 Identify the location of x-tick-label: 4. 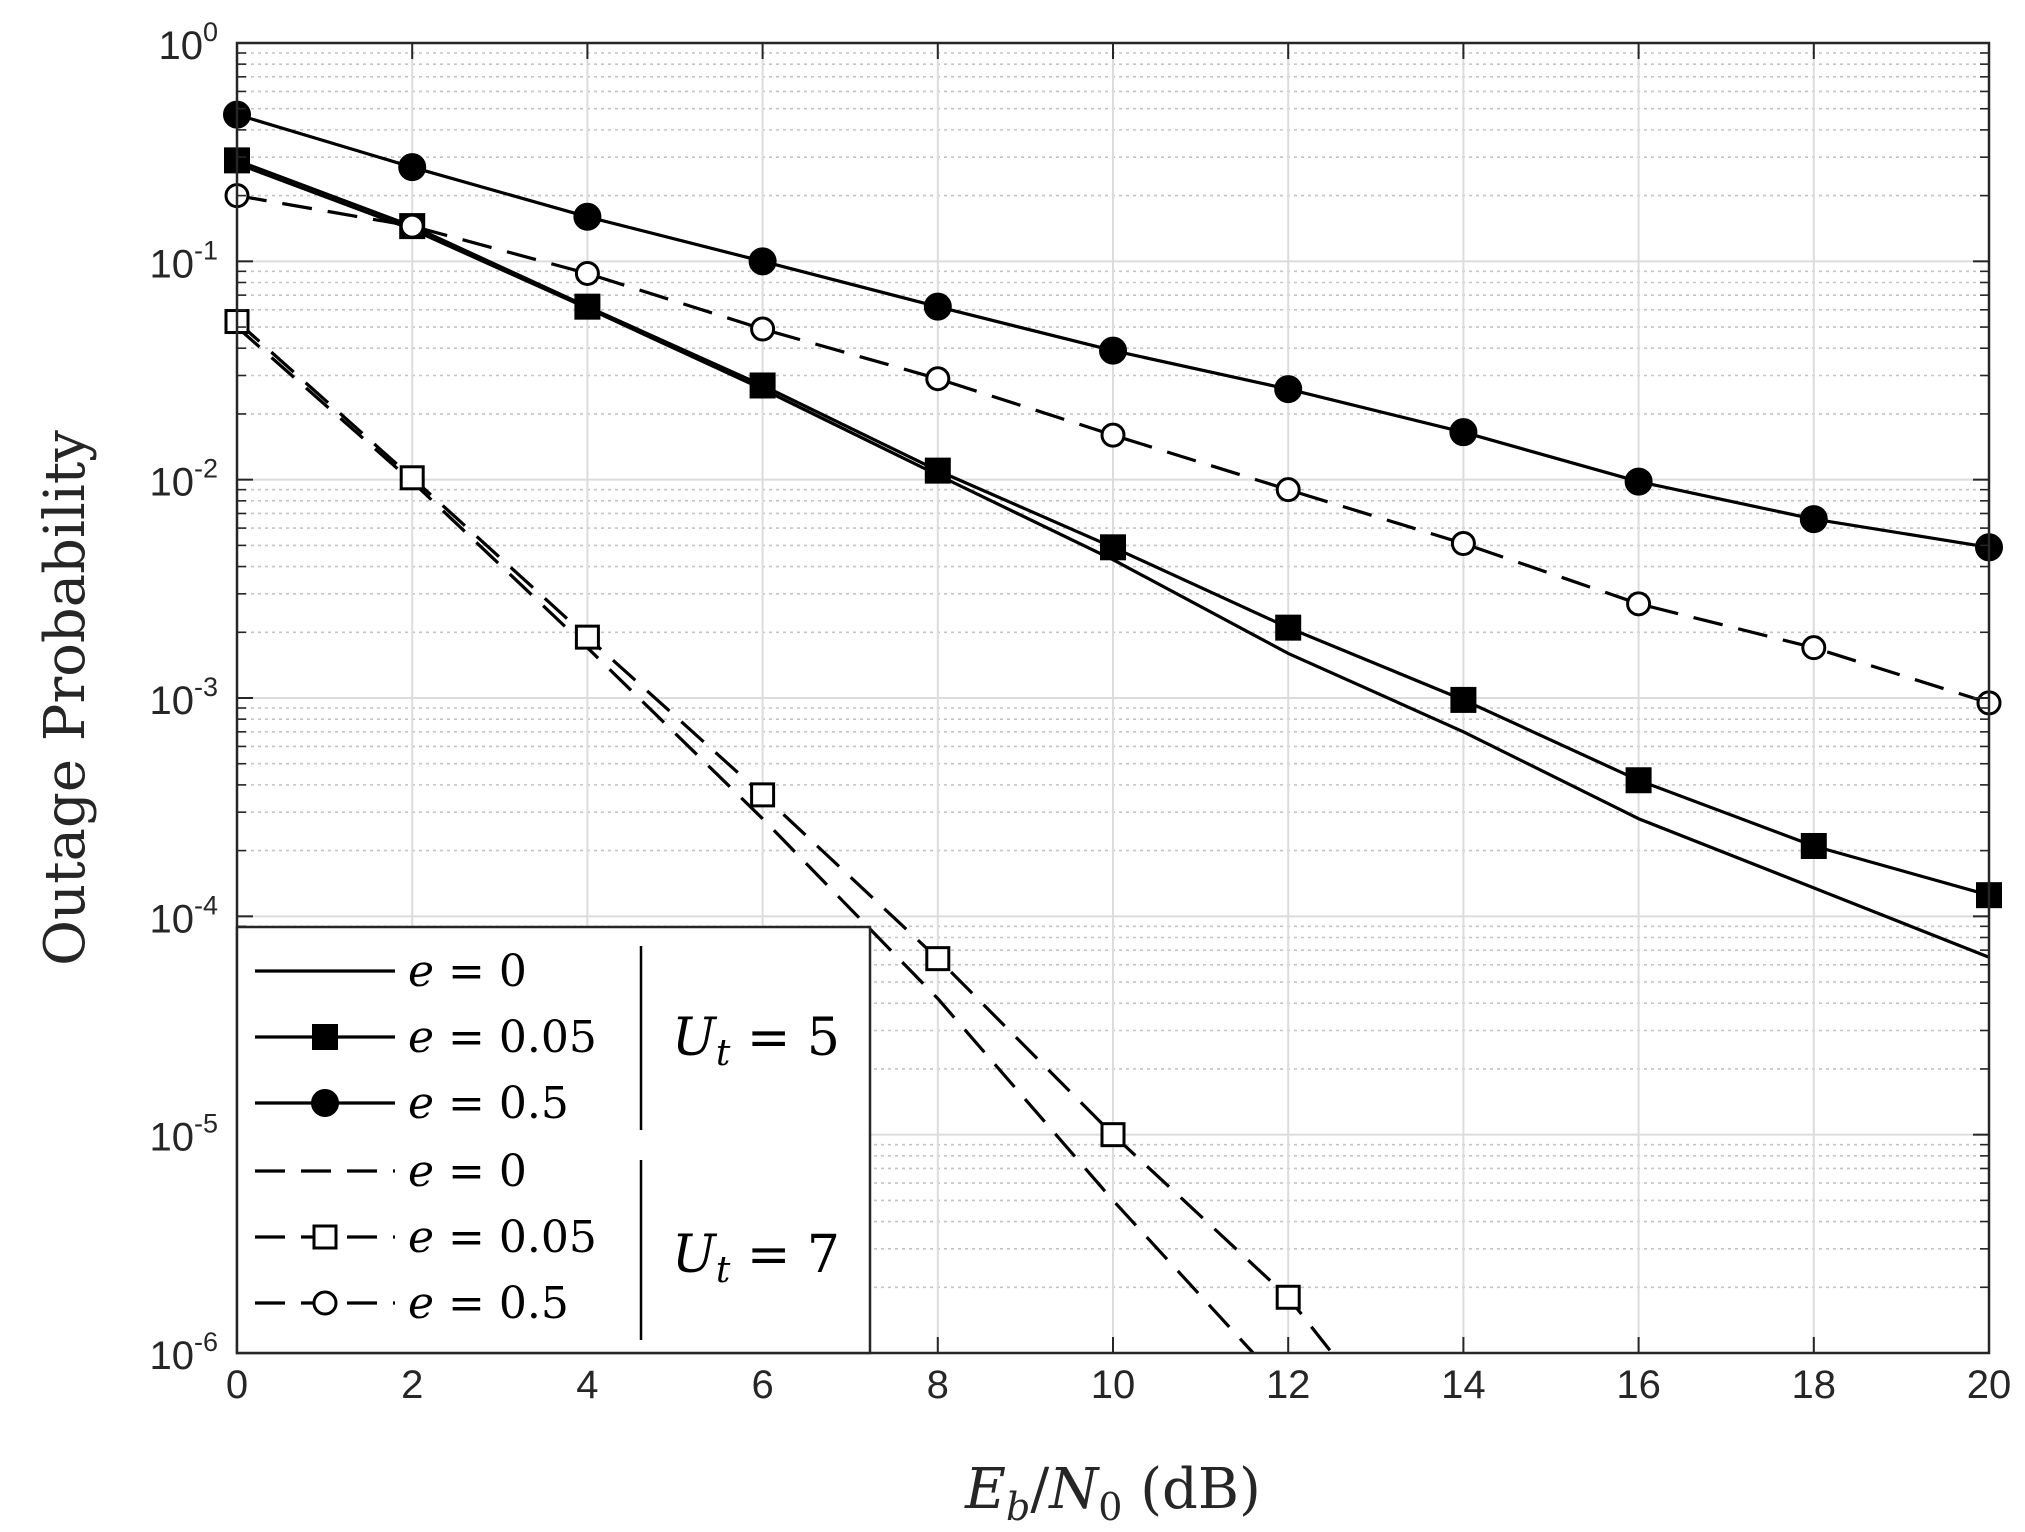
(587, 1385).